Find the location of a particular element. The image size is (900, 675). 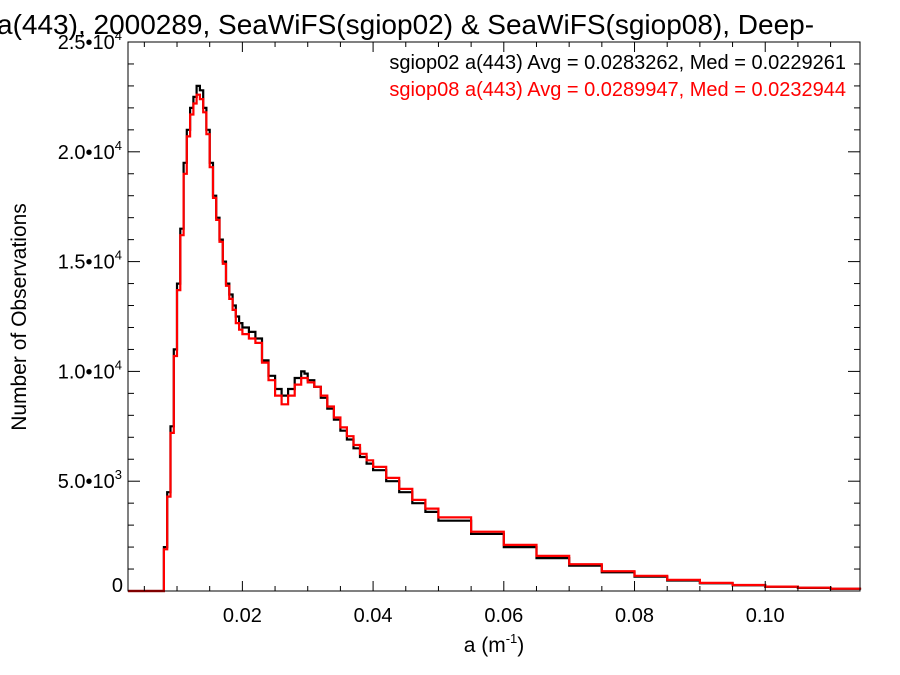

x-tick-label: 0.06 is located at coordinates (503, 616).